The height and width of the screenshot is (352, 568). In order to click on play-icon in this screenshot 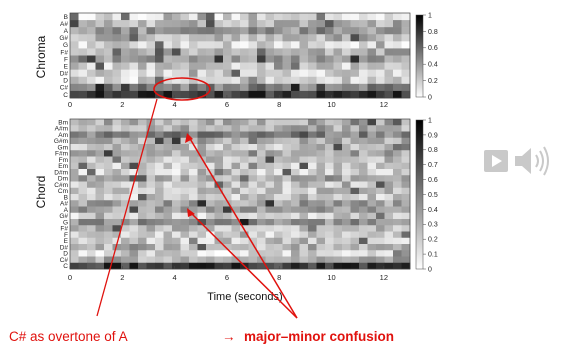, I will do `click(496, 161)`.